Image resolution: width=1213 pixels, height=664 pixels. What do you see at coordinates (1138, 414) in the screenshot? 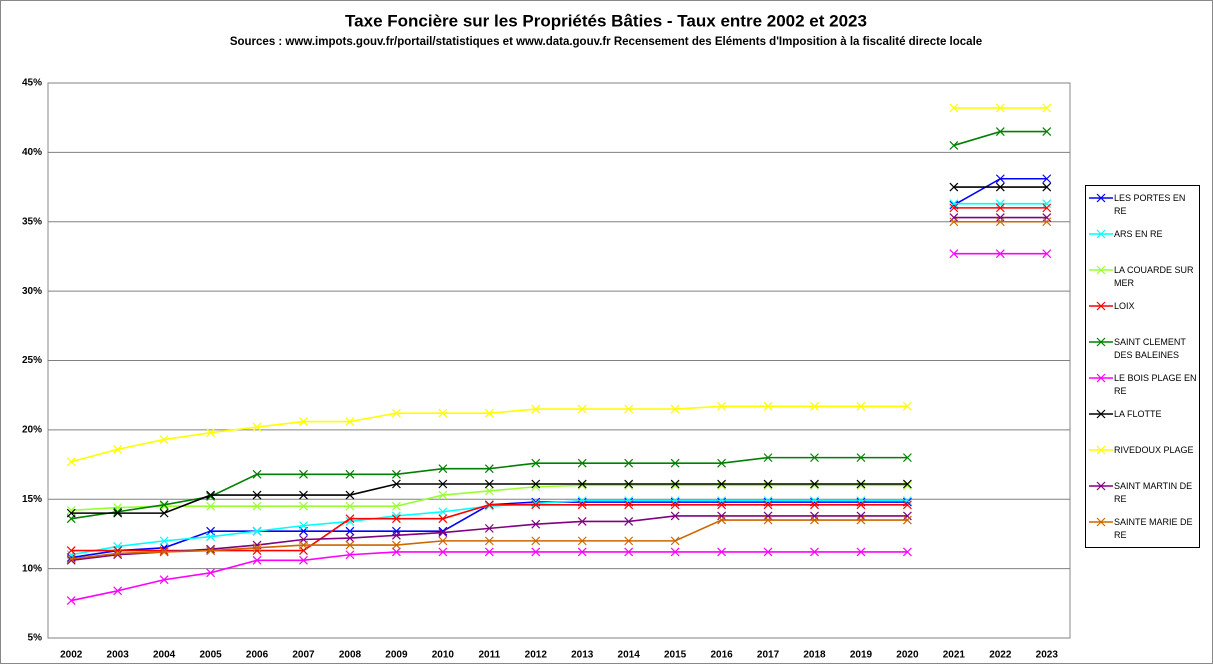
I see `legend-label: LA FLOTTE` at bounding box center [1138, 414].